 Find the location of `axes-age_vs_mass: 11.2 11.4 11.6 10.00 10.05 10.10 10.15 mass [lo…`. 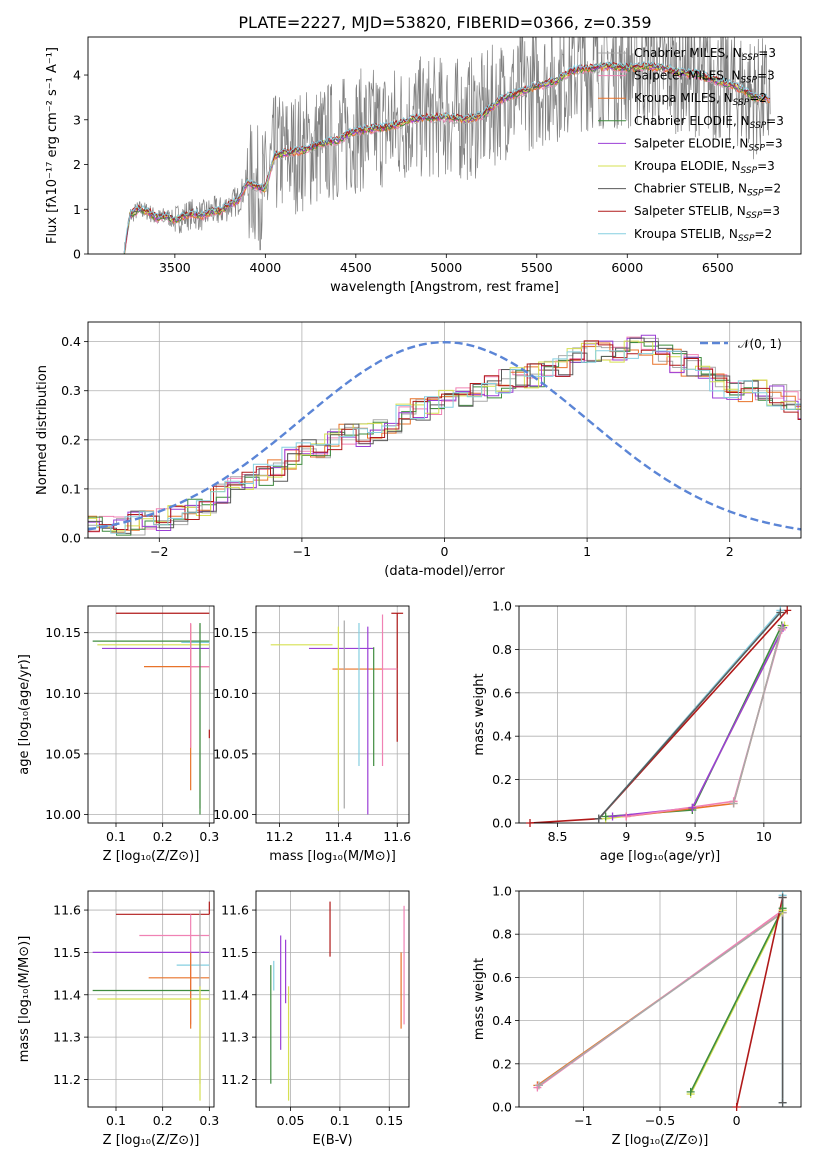

axes-age_vs_mass: 11.2 11.4 11.6 10.00 10.05 10.10 10.15 mass [lo… is located at coordinates (312, 734).